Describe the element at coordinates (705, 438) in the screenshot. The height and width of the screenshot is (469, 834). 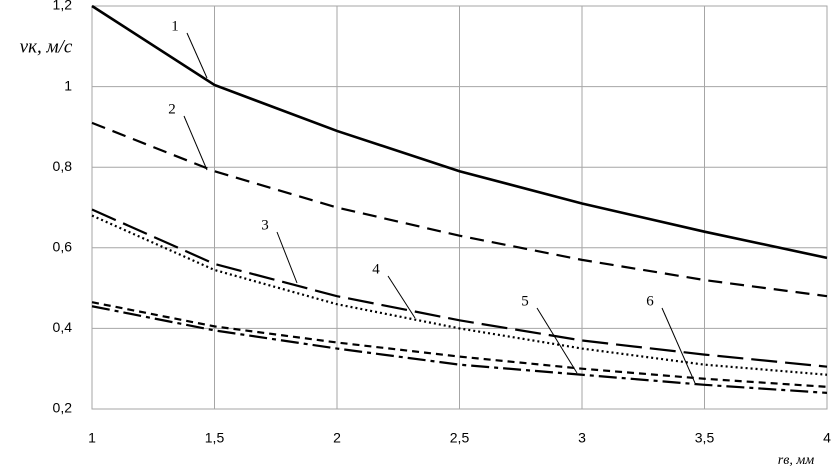
I see `x-tick-label: 3,5` at that location.